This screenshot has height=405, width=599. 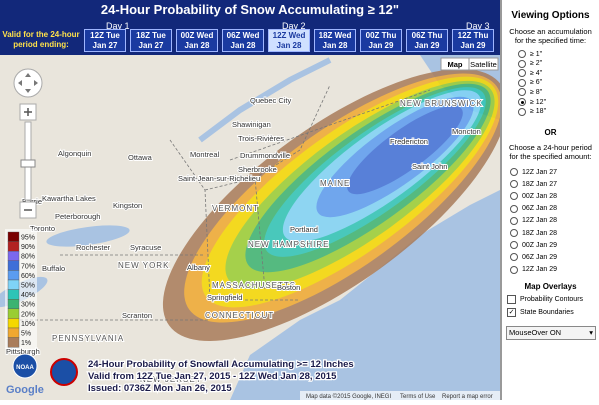 I want to click on google-logo: Google, so click(x=25, y=390).